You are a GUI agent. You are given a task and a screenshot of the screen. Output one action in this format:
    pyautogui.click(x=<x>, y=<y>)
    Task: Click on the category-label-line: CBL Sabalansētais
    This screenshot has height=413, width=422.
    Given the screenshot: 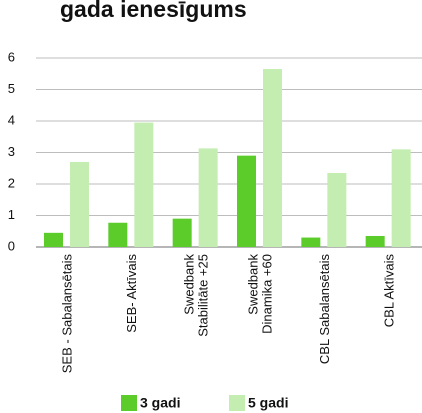 What is the action you would take?
    pyautogui.click(x=324, y=309)
    